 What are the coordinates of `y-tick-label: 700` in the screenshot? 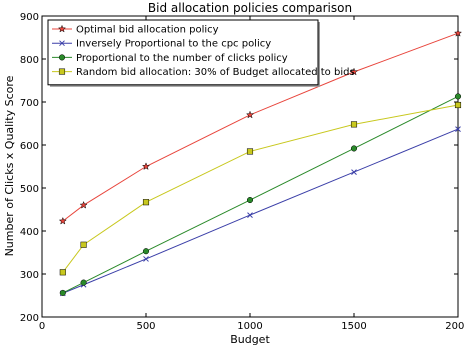 It's located at (29, 103).